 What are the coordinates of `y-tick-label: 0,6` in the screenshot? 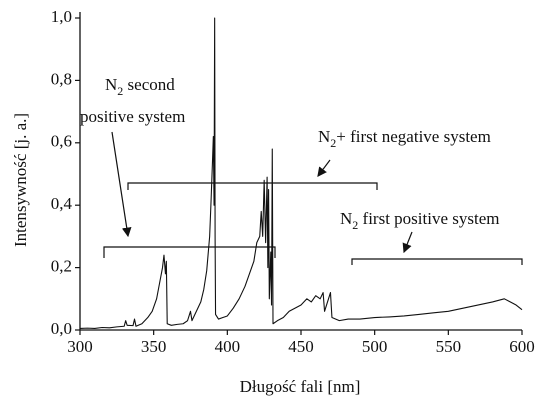 It's located at (61, 141).